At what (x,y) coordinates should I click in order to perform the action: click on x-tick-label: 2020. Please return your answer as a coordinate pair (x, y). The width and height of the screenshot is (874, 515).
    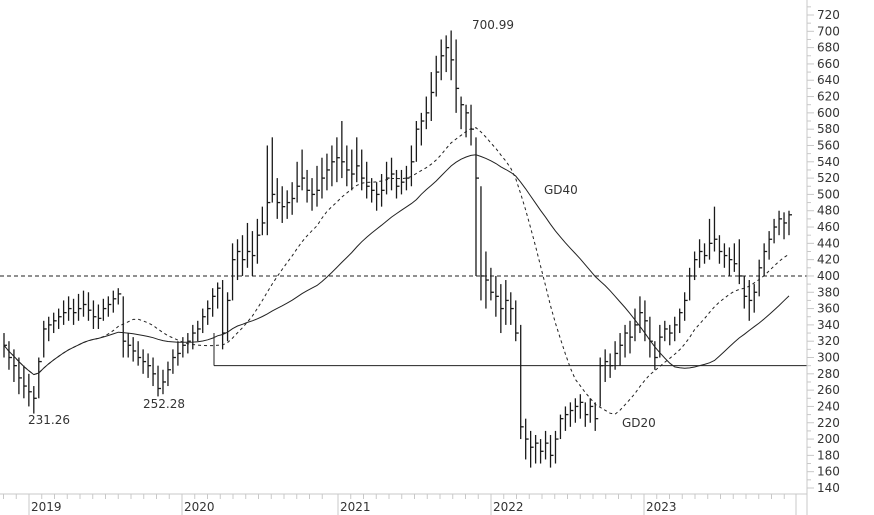
    Looking at the image, I should click on (199, 507).